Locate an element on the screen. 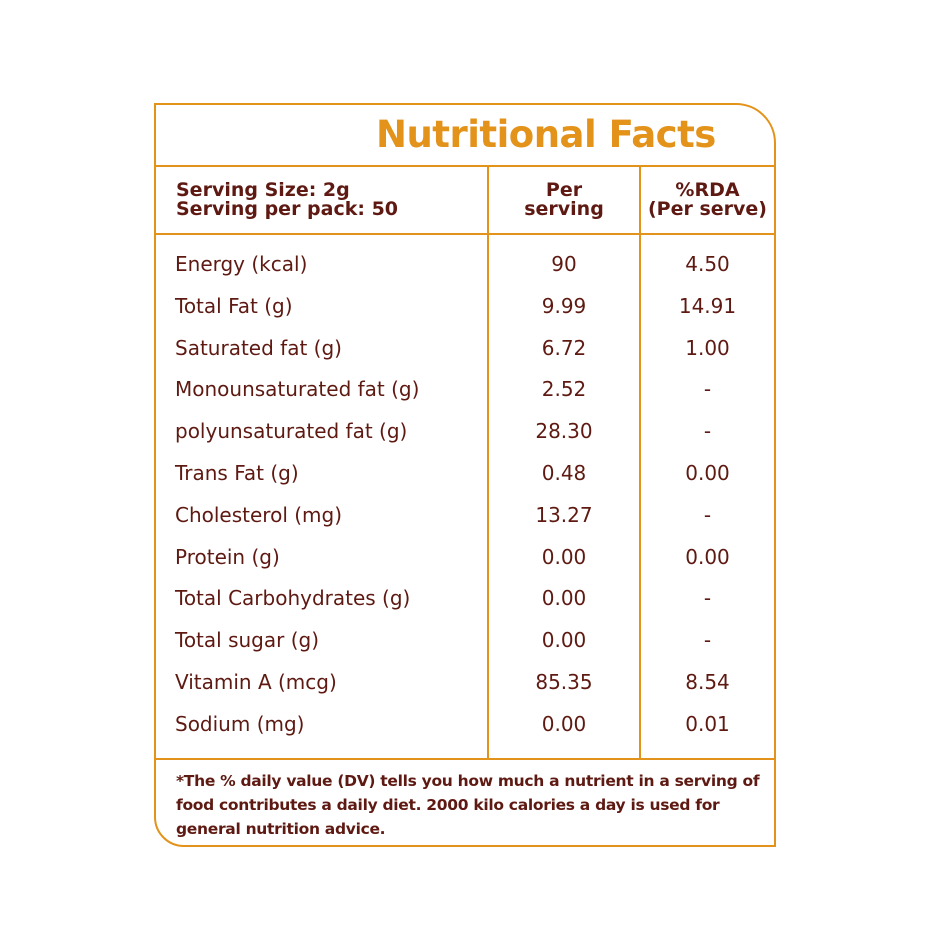  rda-value: 8.54 is located at coordinates (707, 682).